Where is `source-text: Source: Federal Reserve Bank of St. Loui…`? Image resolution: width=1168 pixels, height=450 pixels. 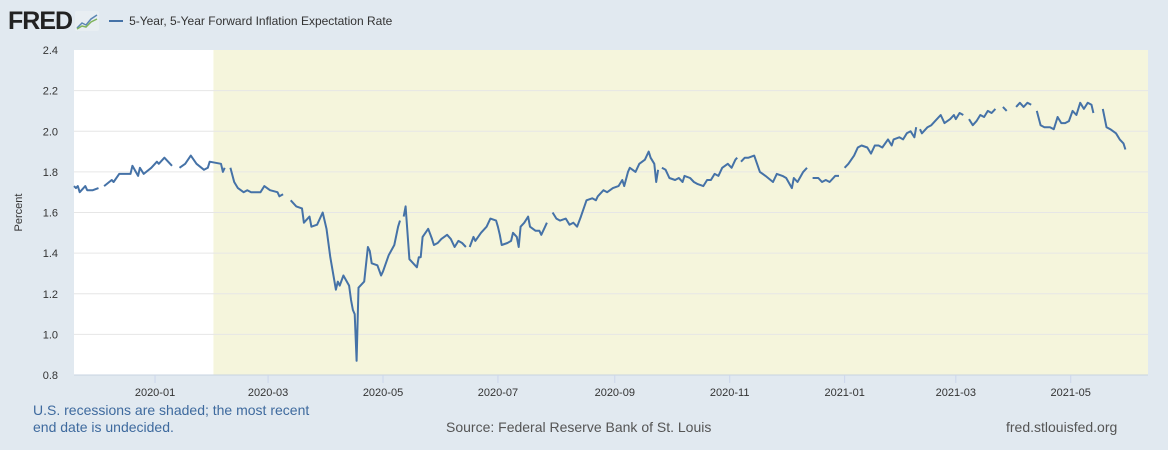
source-text: Source: Federal Reserve Bank of St. Loui… is located at coordinates (579, 427).